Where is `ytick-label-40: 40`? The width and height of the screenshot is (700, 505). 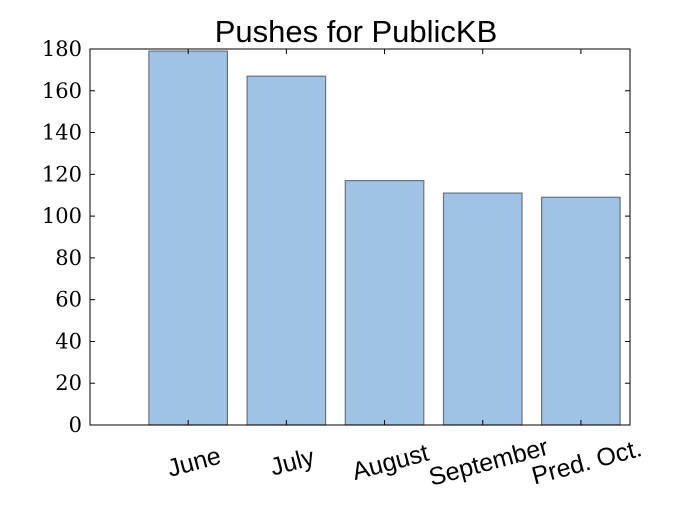
ytick-label-40: 40 is located at coordinates (68, 341).